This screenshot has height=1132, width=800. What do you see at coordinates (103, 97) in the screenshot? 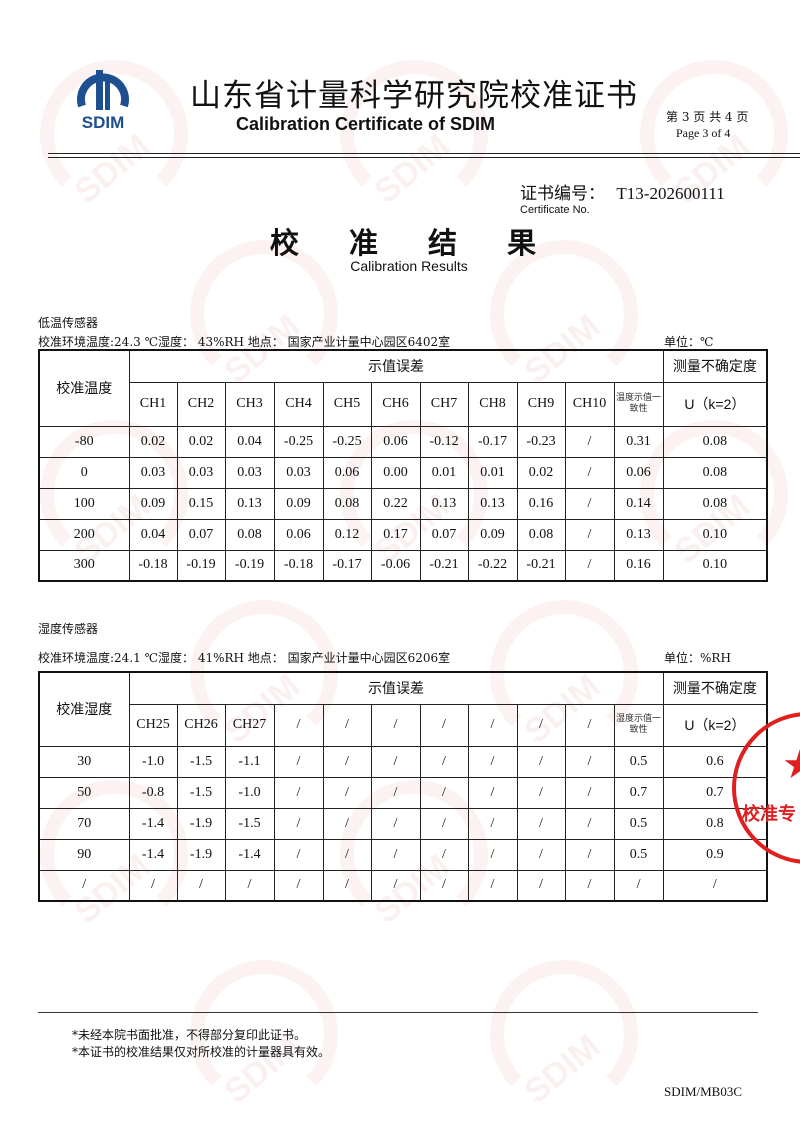
I see `sdim-logo: SDIM` at bounding box center [103, 97].